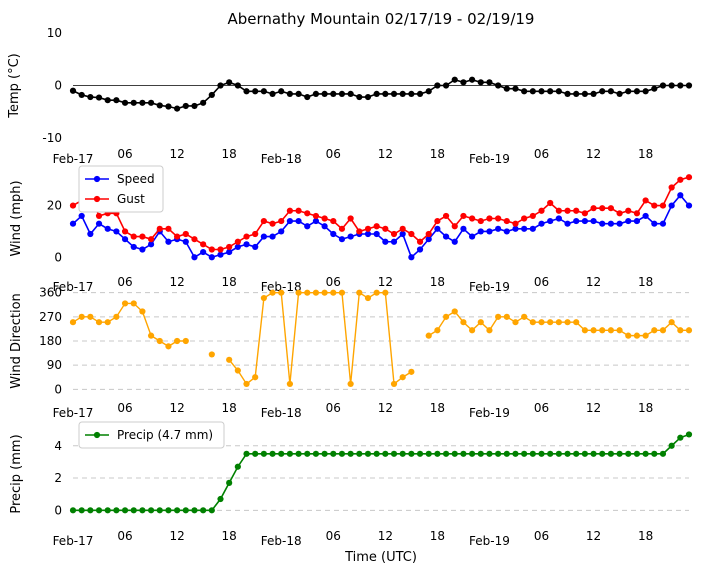 The image size is (704, 573). Describe the element at coordinates (593, 536) in the screenshot. I see `precip-x-tick-label: 12` at that location.